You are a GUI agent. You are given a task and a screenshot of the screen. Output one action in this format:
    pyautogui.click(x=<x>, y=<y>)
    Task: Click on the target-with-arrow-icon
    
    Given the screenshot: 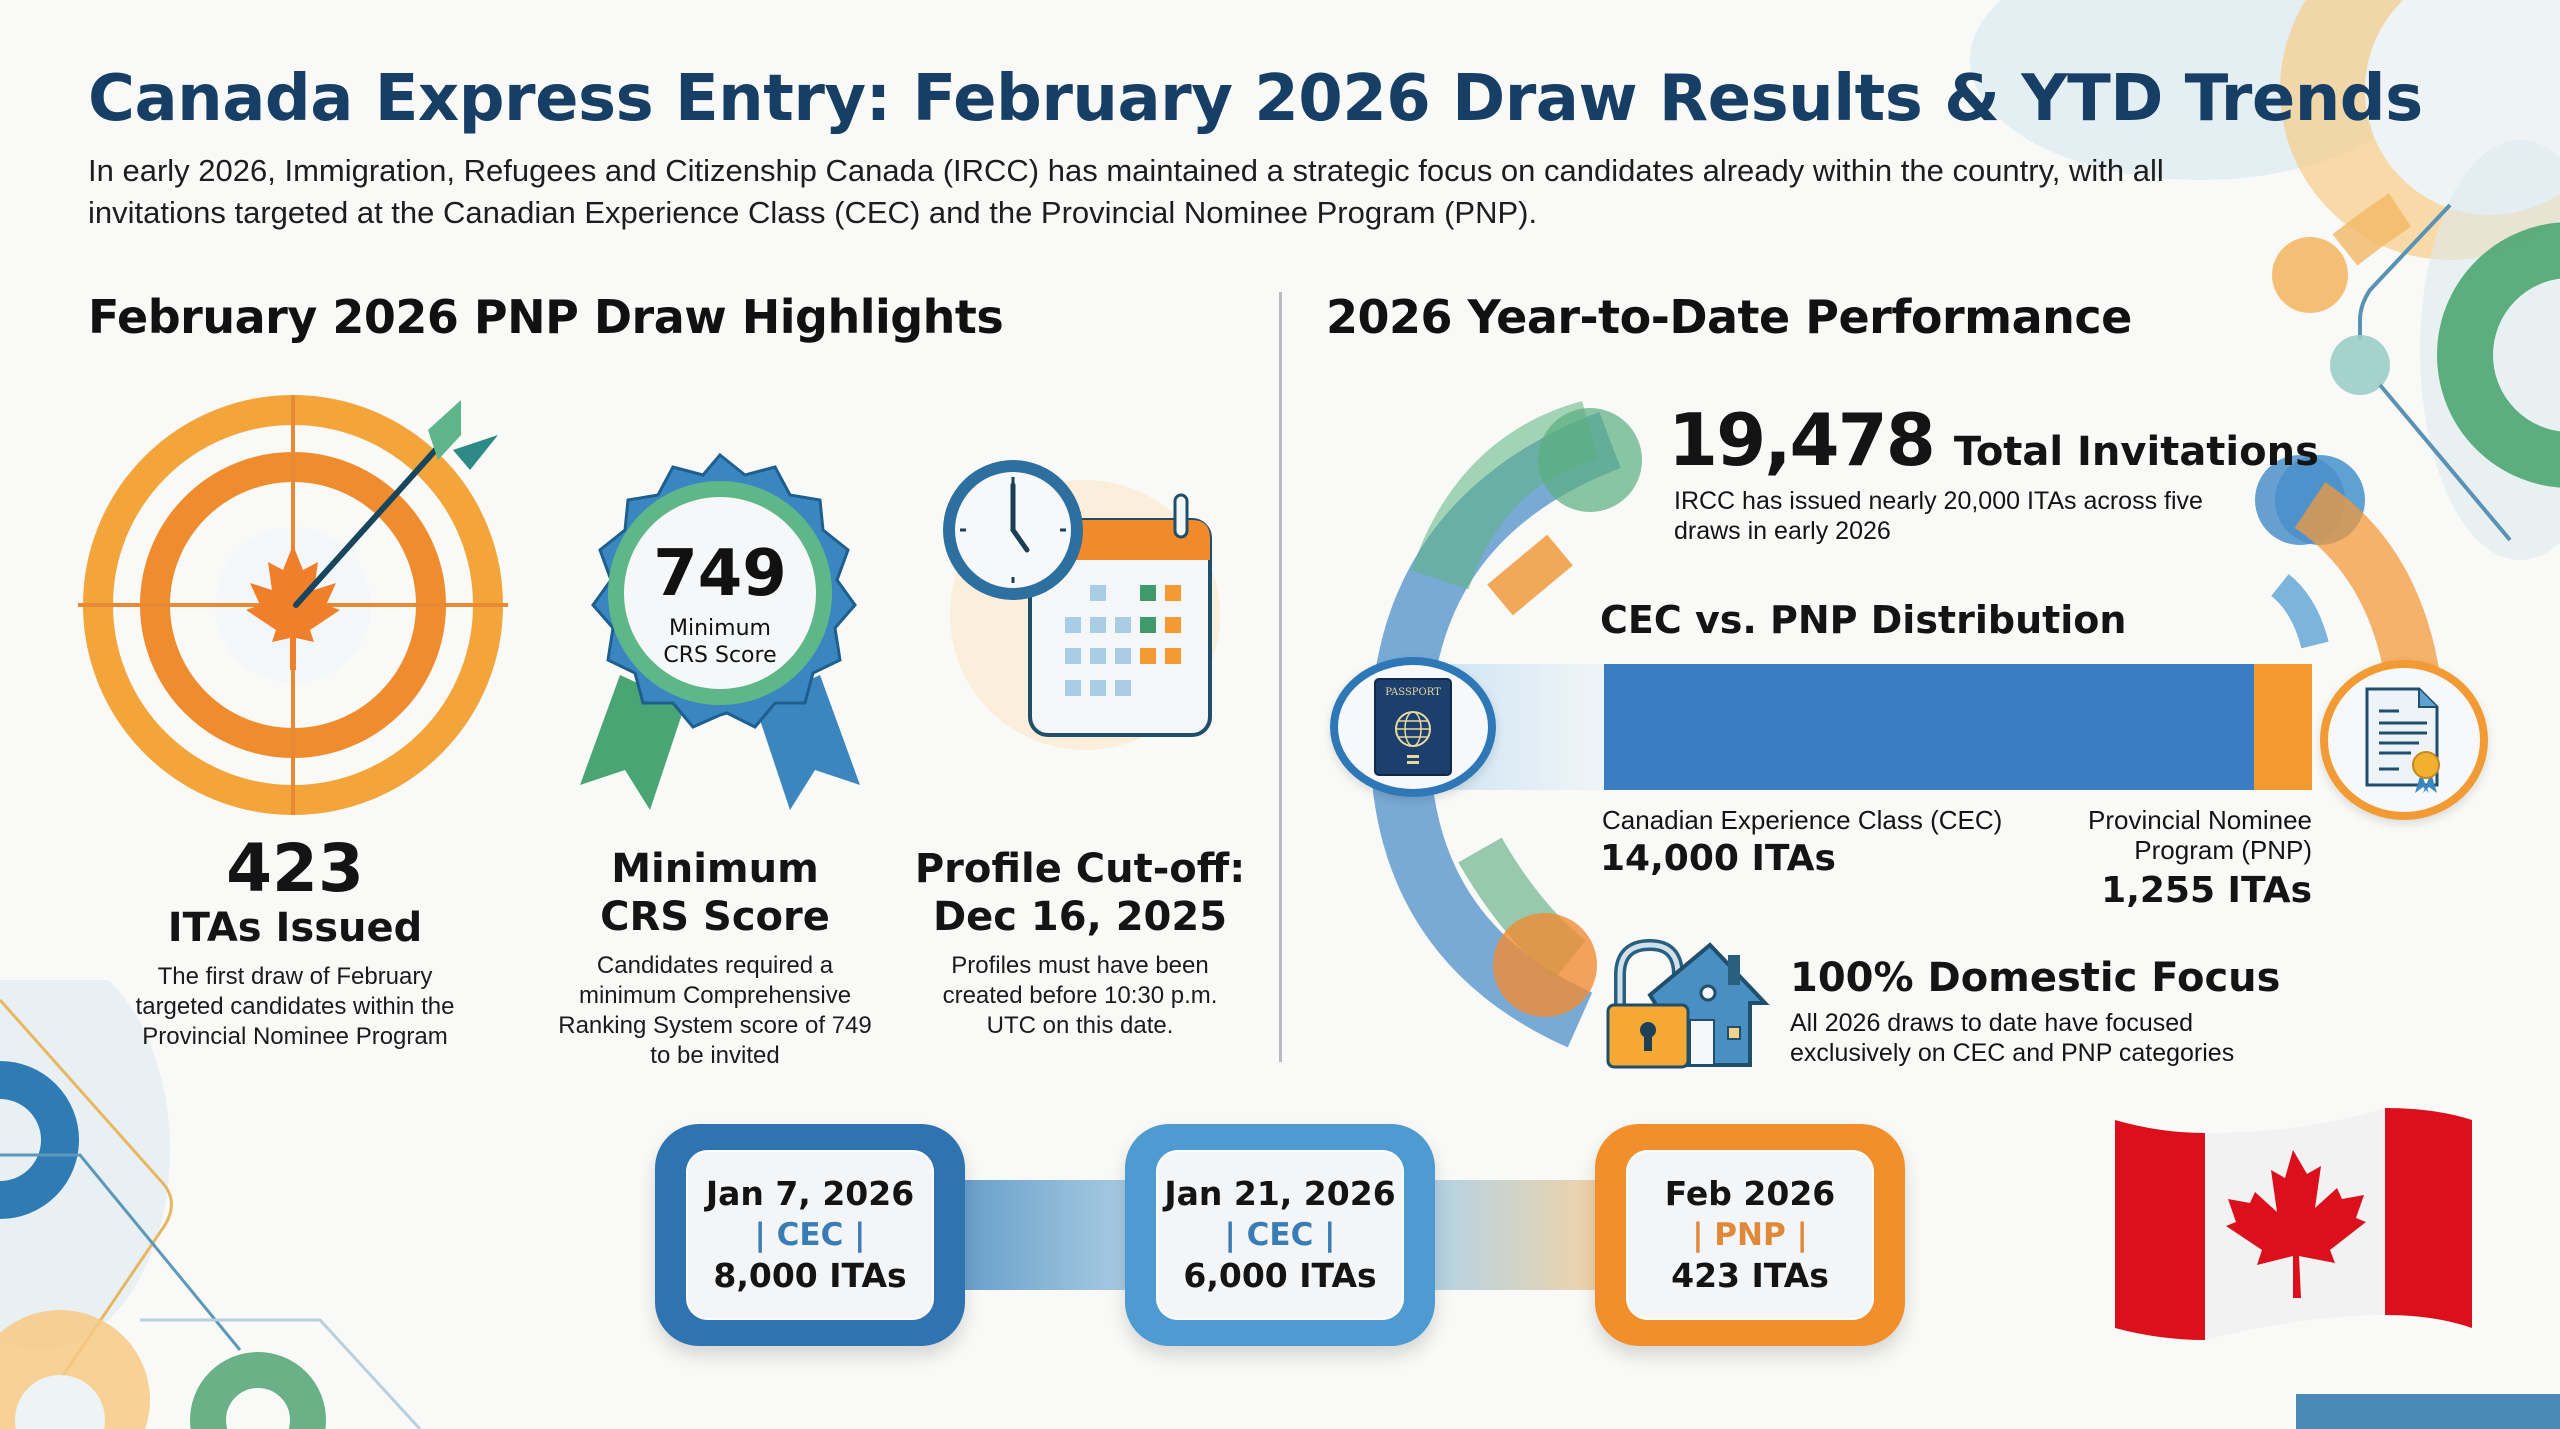 What is the action you would take?
    pyautogui.click(x=293, y=605)
    